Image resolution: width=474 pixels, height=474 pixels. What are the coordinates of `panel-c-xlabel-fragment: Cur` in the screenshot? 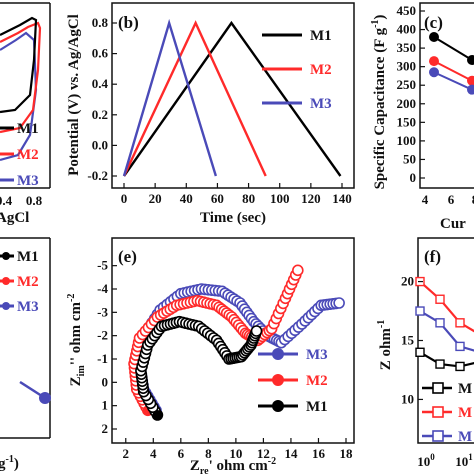 It's located at (453, 224).